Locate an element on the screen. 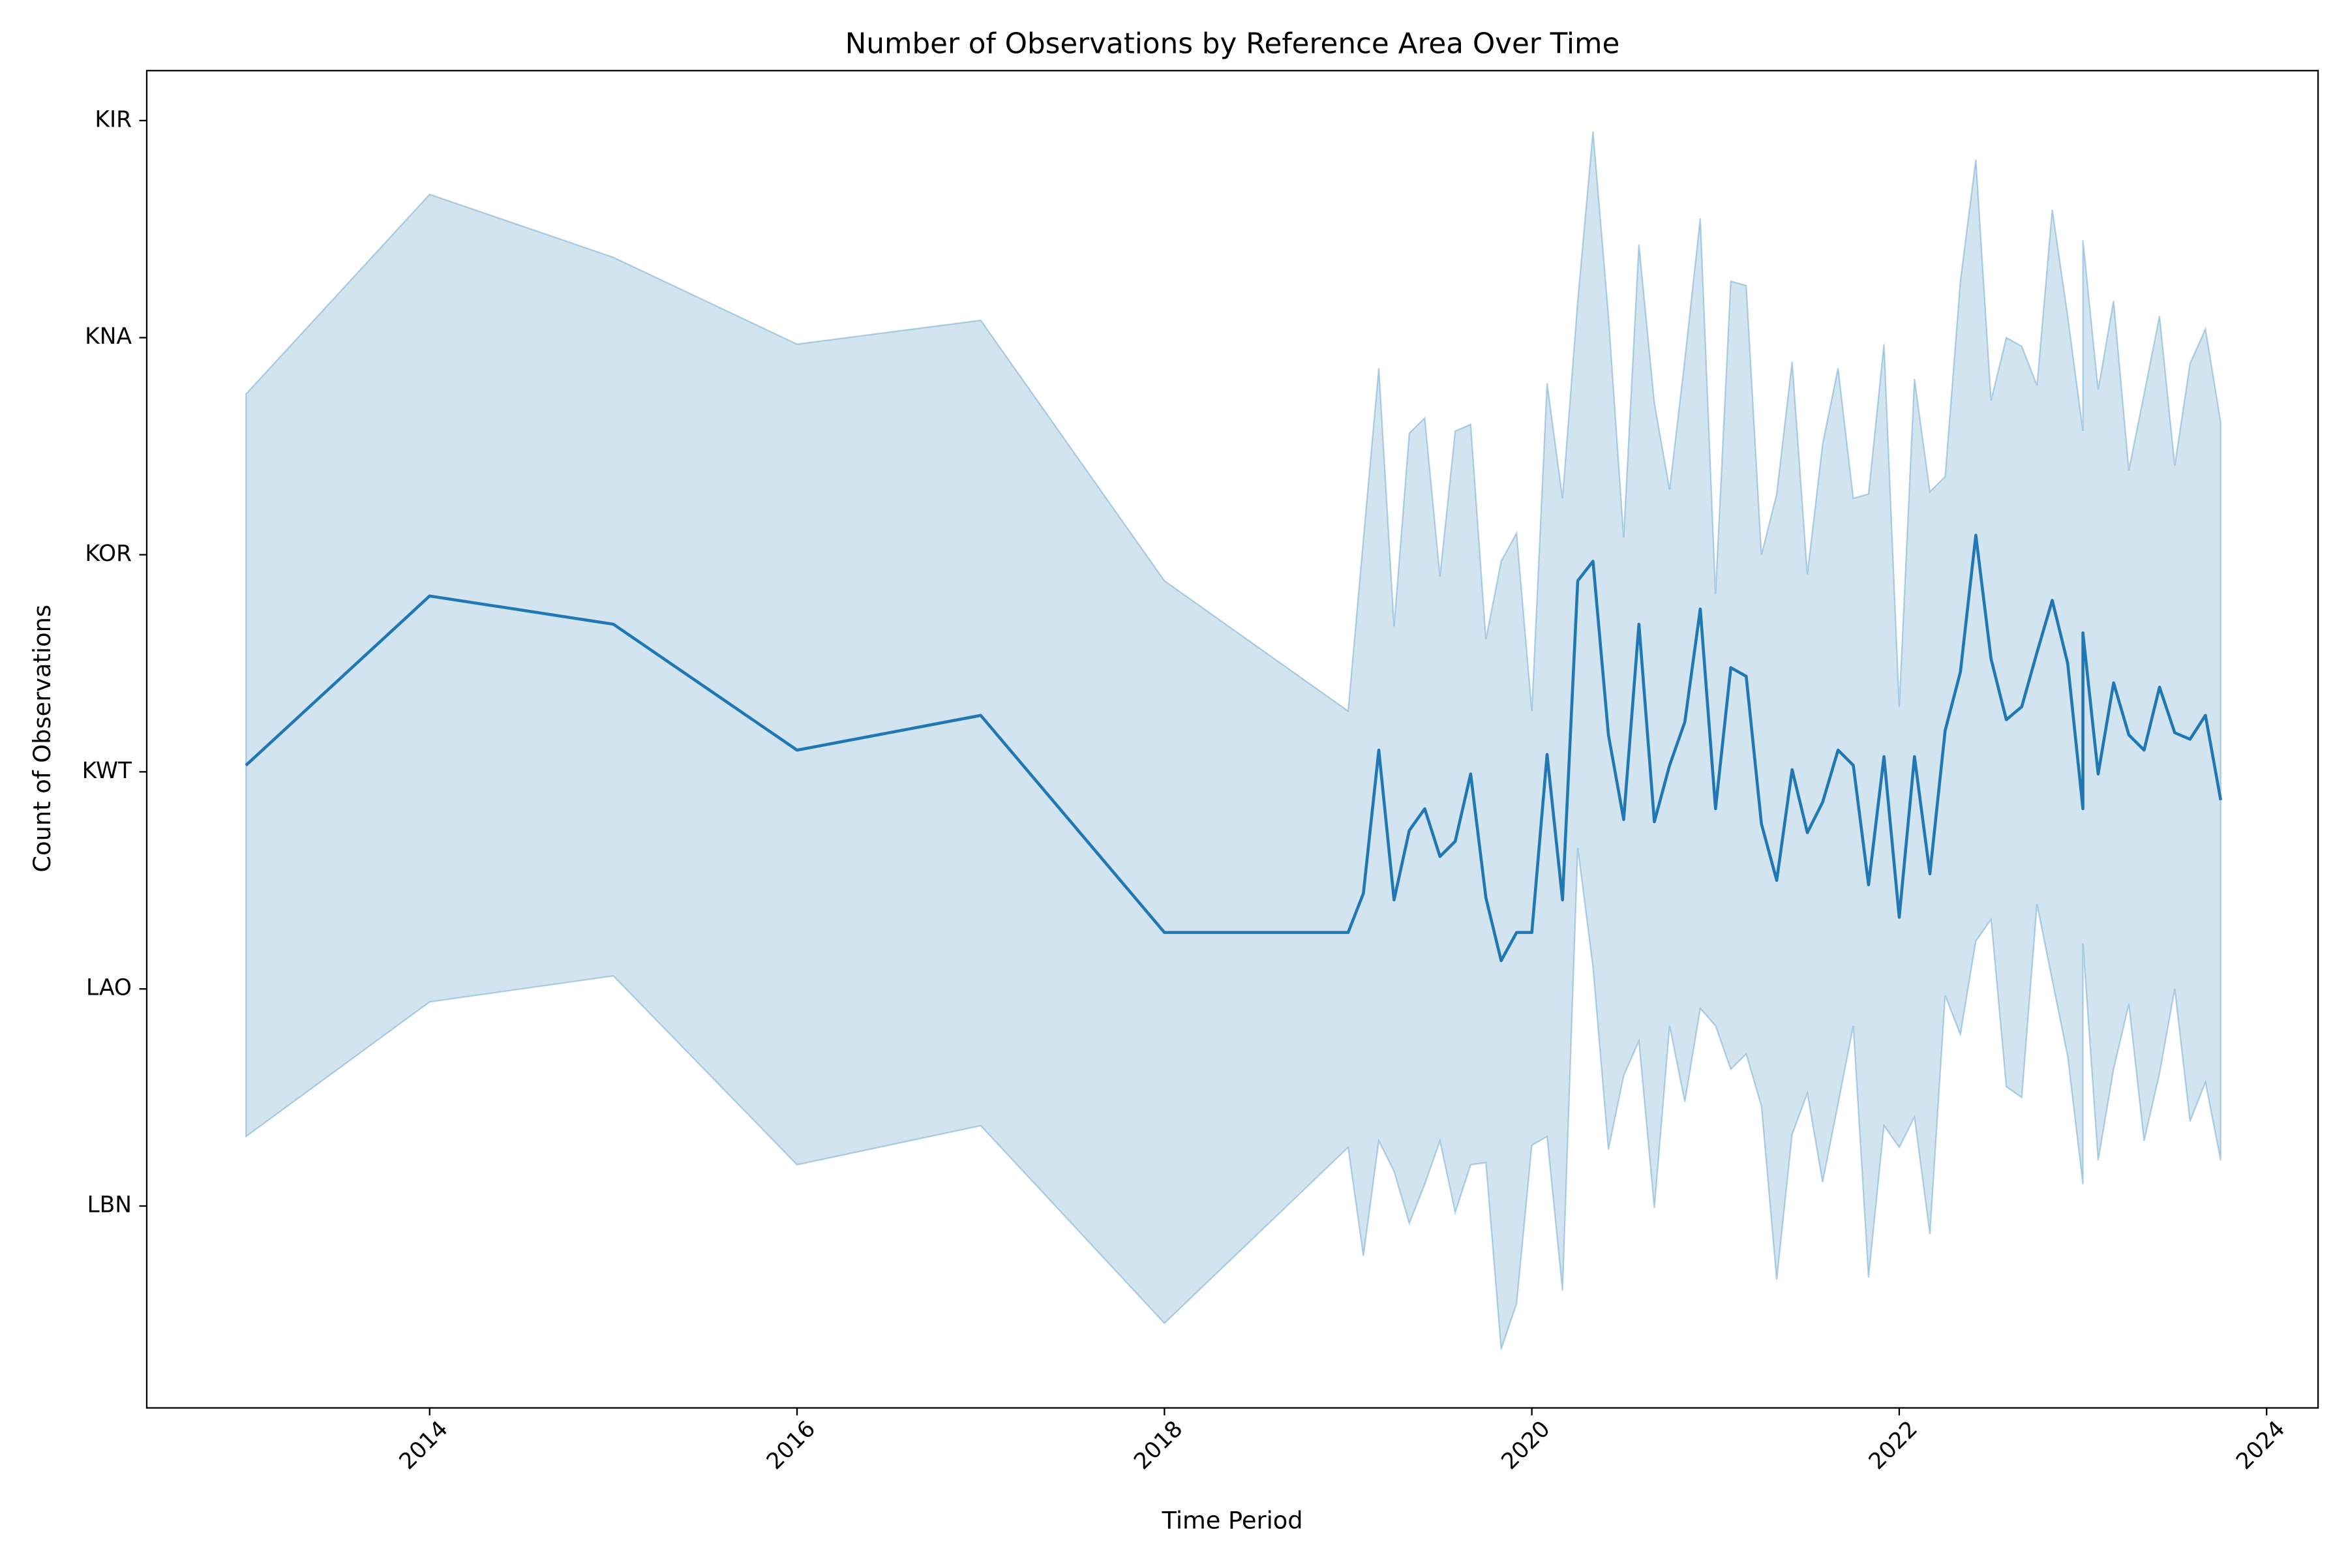 Image resolution: width=2348 pixels, height=1568 pixels. x-tick-label: 2014 is located at coordinates (424, 1445).